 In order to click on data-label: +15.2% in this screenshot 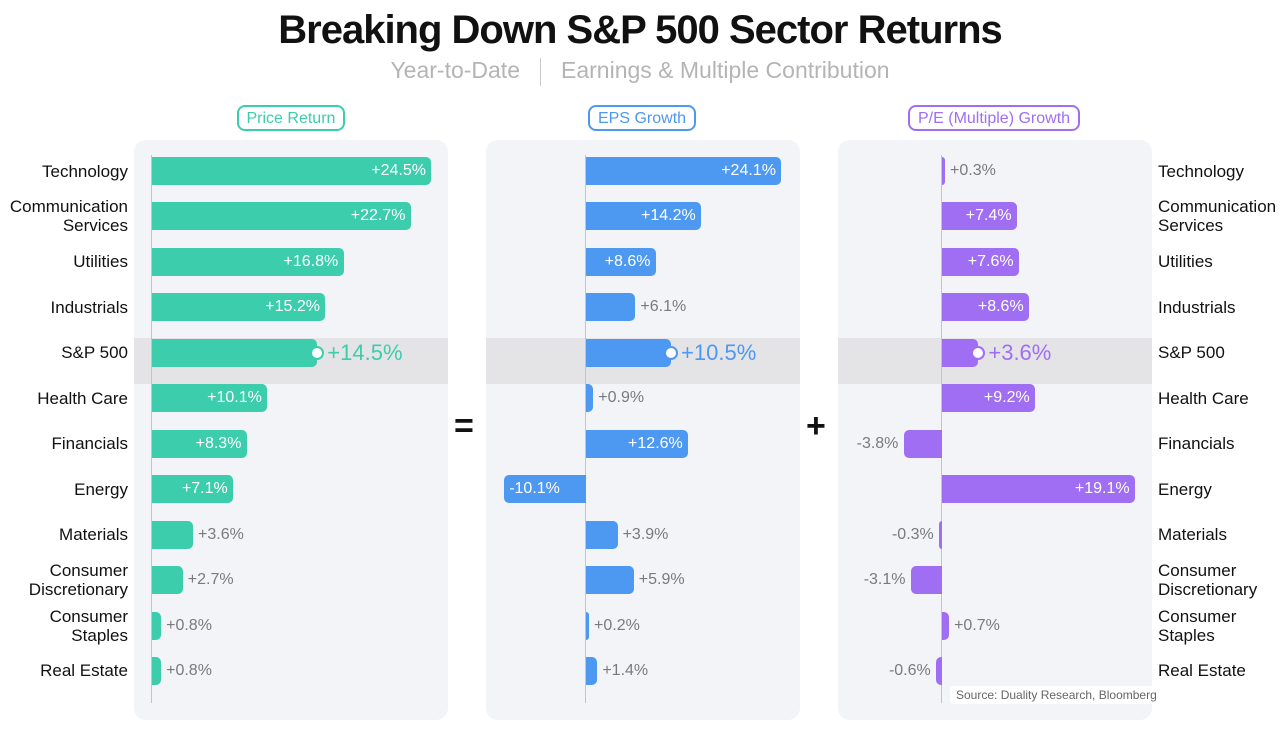, I will do `click(292, 307)`.